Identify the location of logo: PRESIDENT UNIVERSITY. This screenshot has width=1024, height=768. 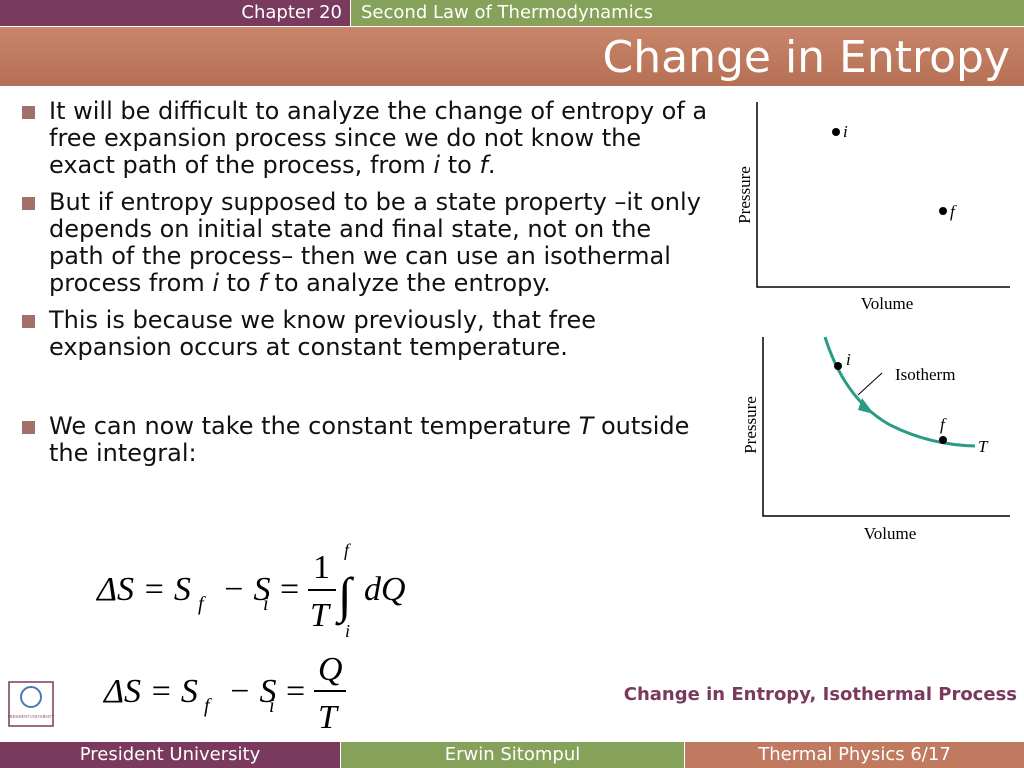
(31, 704).